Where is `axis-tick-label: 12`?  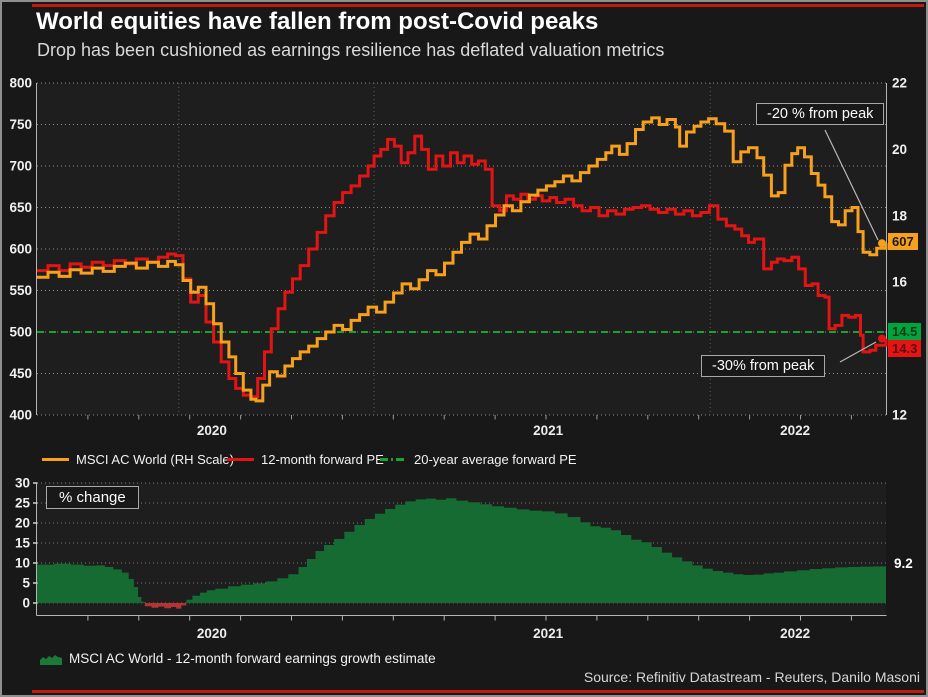 axis-tick-label: 12 is located at coordinates (899, 415).